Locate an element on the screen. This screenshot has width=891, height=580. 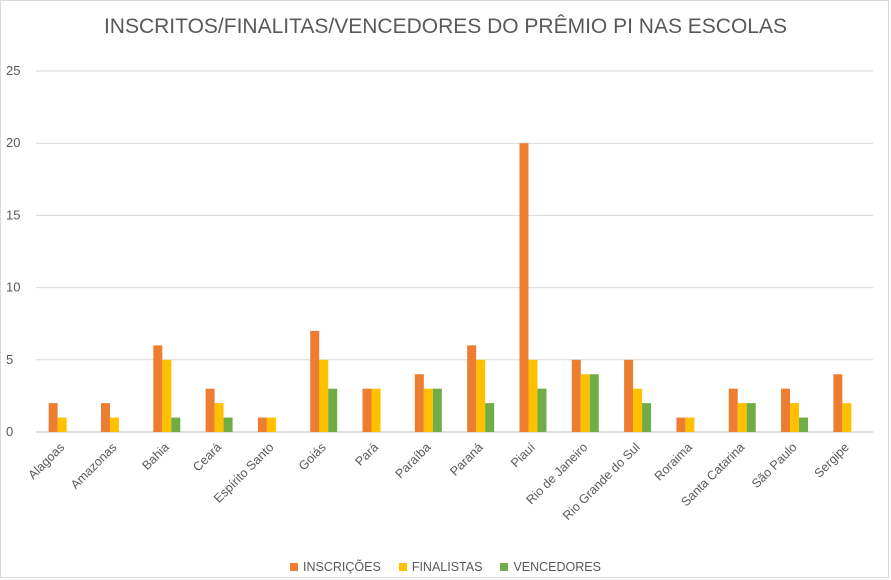
x-tick-label: Alagoas is located at coordinates (46, 461).